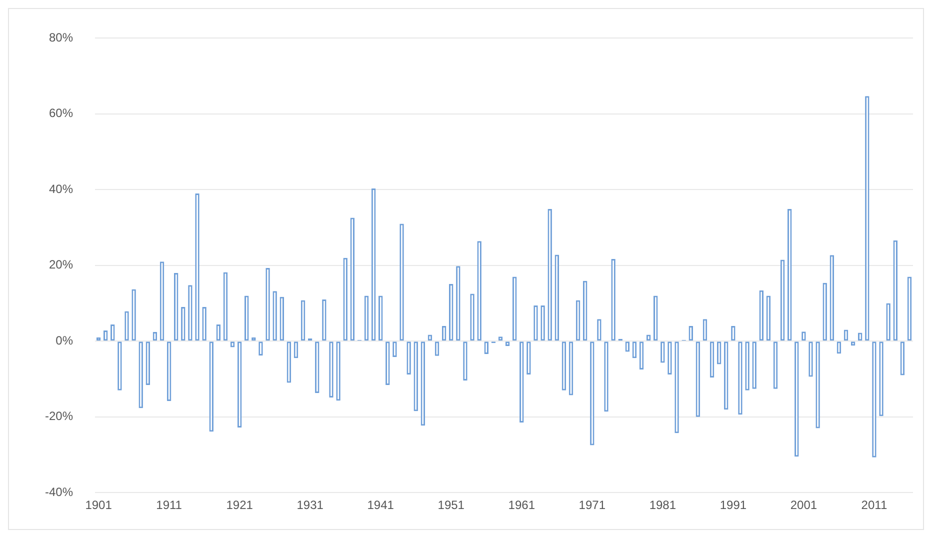 The image size is (930, 536). Describe the element at coordinates (98, 505) in the screenshot. I see `x-tick-label: 1901` at that location.